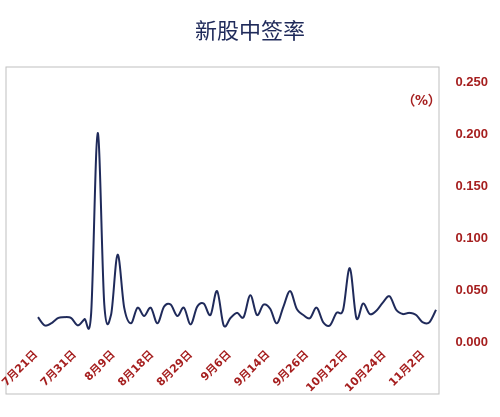 The image size is (500, 417). What do you see at coordinates (471, 341) in the screenshot?
I see `y-tick-label: 0.000` at bounding box center [471, 341].